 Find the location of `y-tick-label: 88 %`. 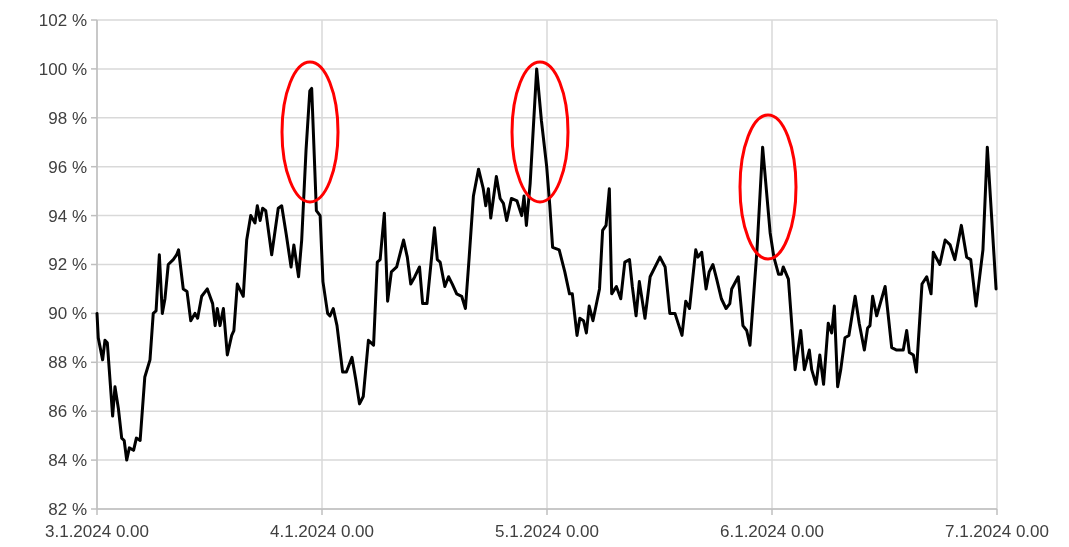

y-tick-label: 88 % is located at coordinates (67, 363).